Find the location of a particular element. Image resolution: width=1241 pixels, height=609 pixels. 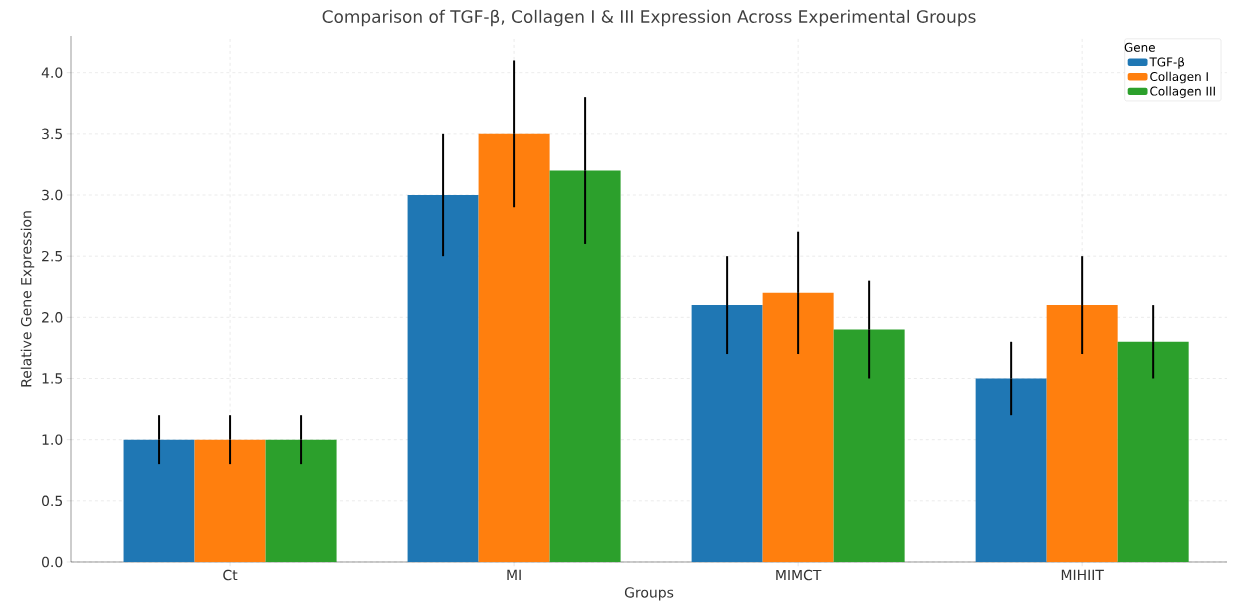

y-tick-label: 0.0 is located at coordinates (52, 562).